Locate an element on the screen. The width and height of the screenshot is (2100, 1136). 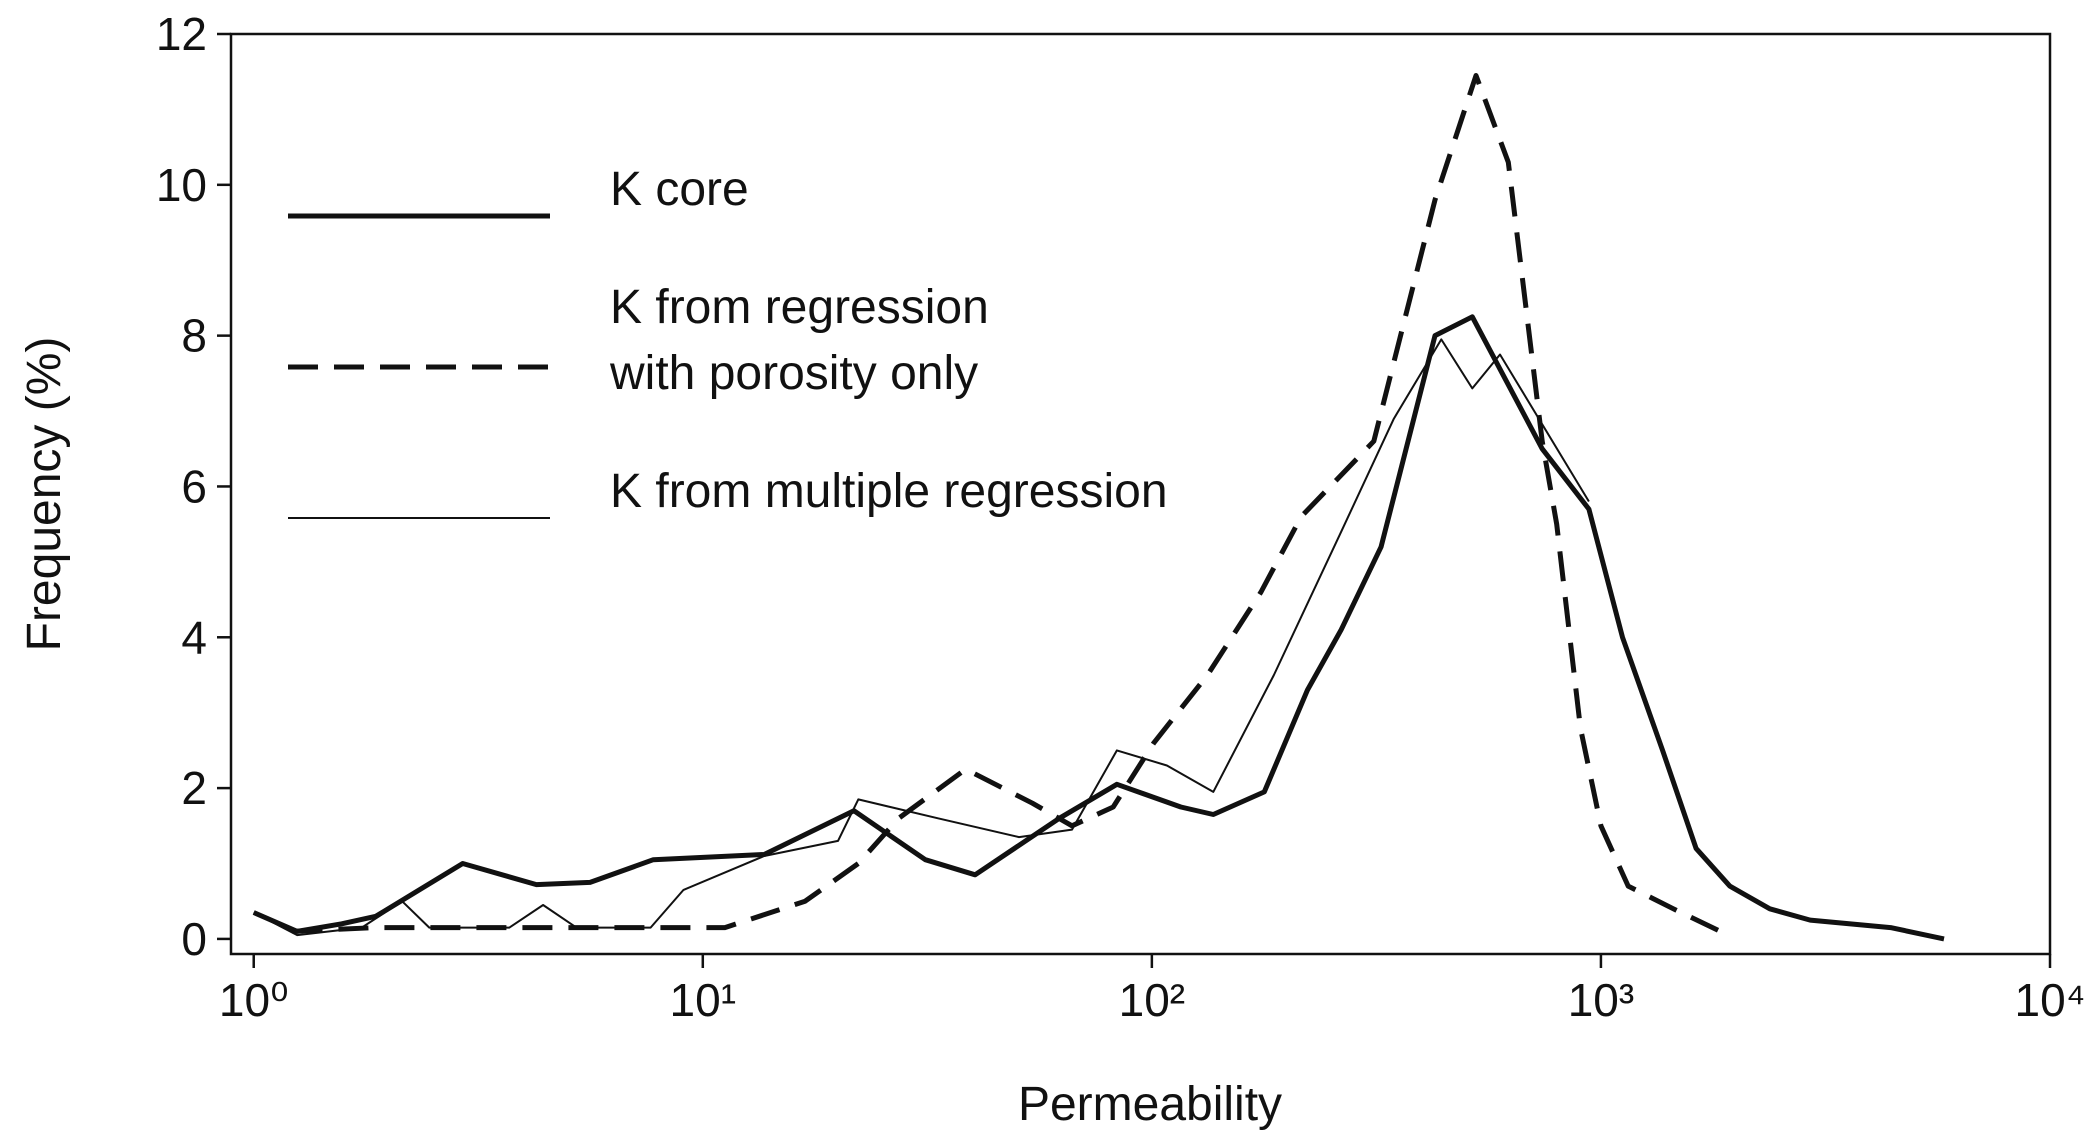
y-tick-label: 4 is located at coordinates (194, 637).